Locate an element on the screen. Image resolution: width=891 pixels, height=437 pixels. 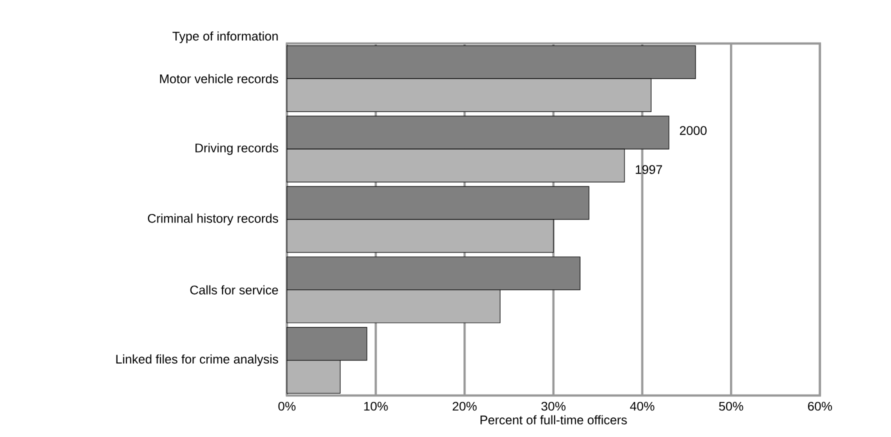
y-tick-label: Linked files for crime analysis is located at coordinates (197, 360).